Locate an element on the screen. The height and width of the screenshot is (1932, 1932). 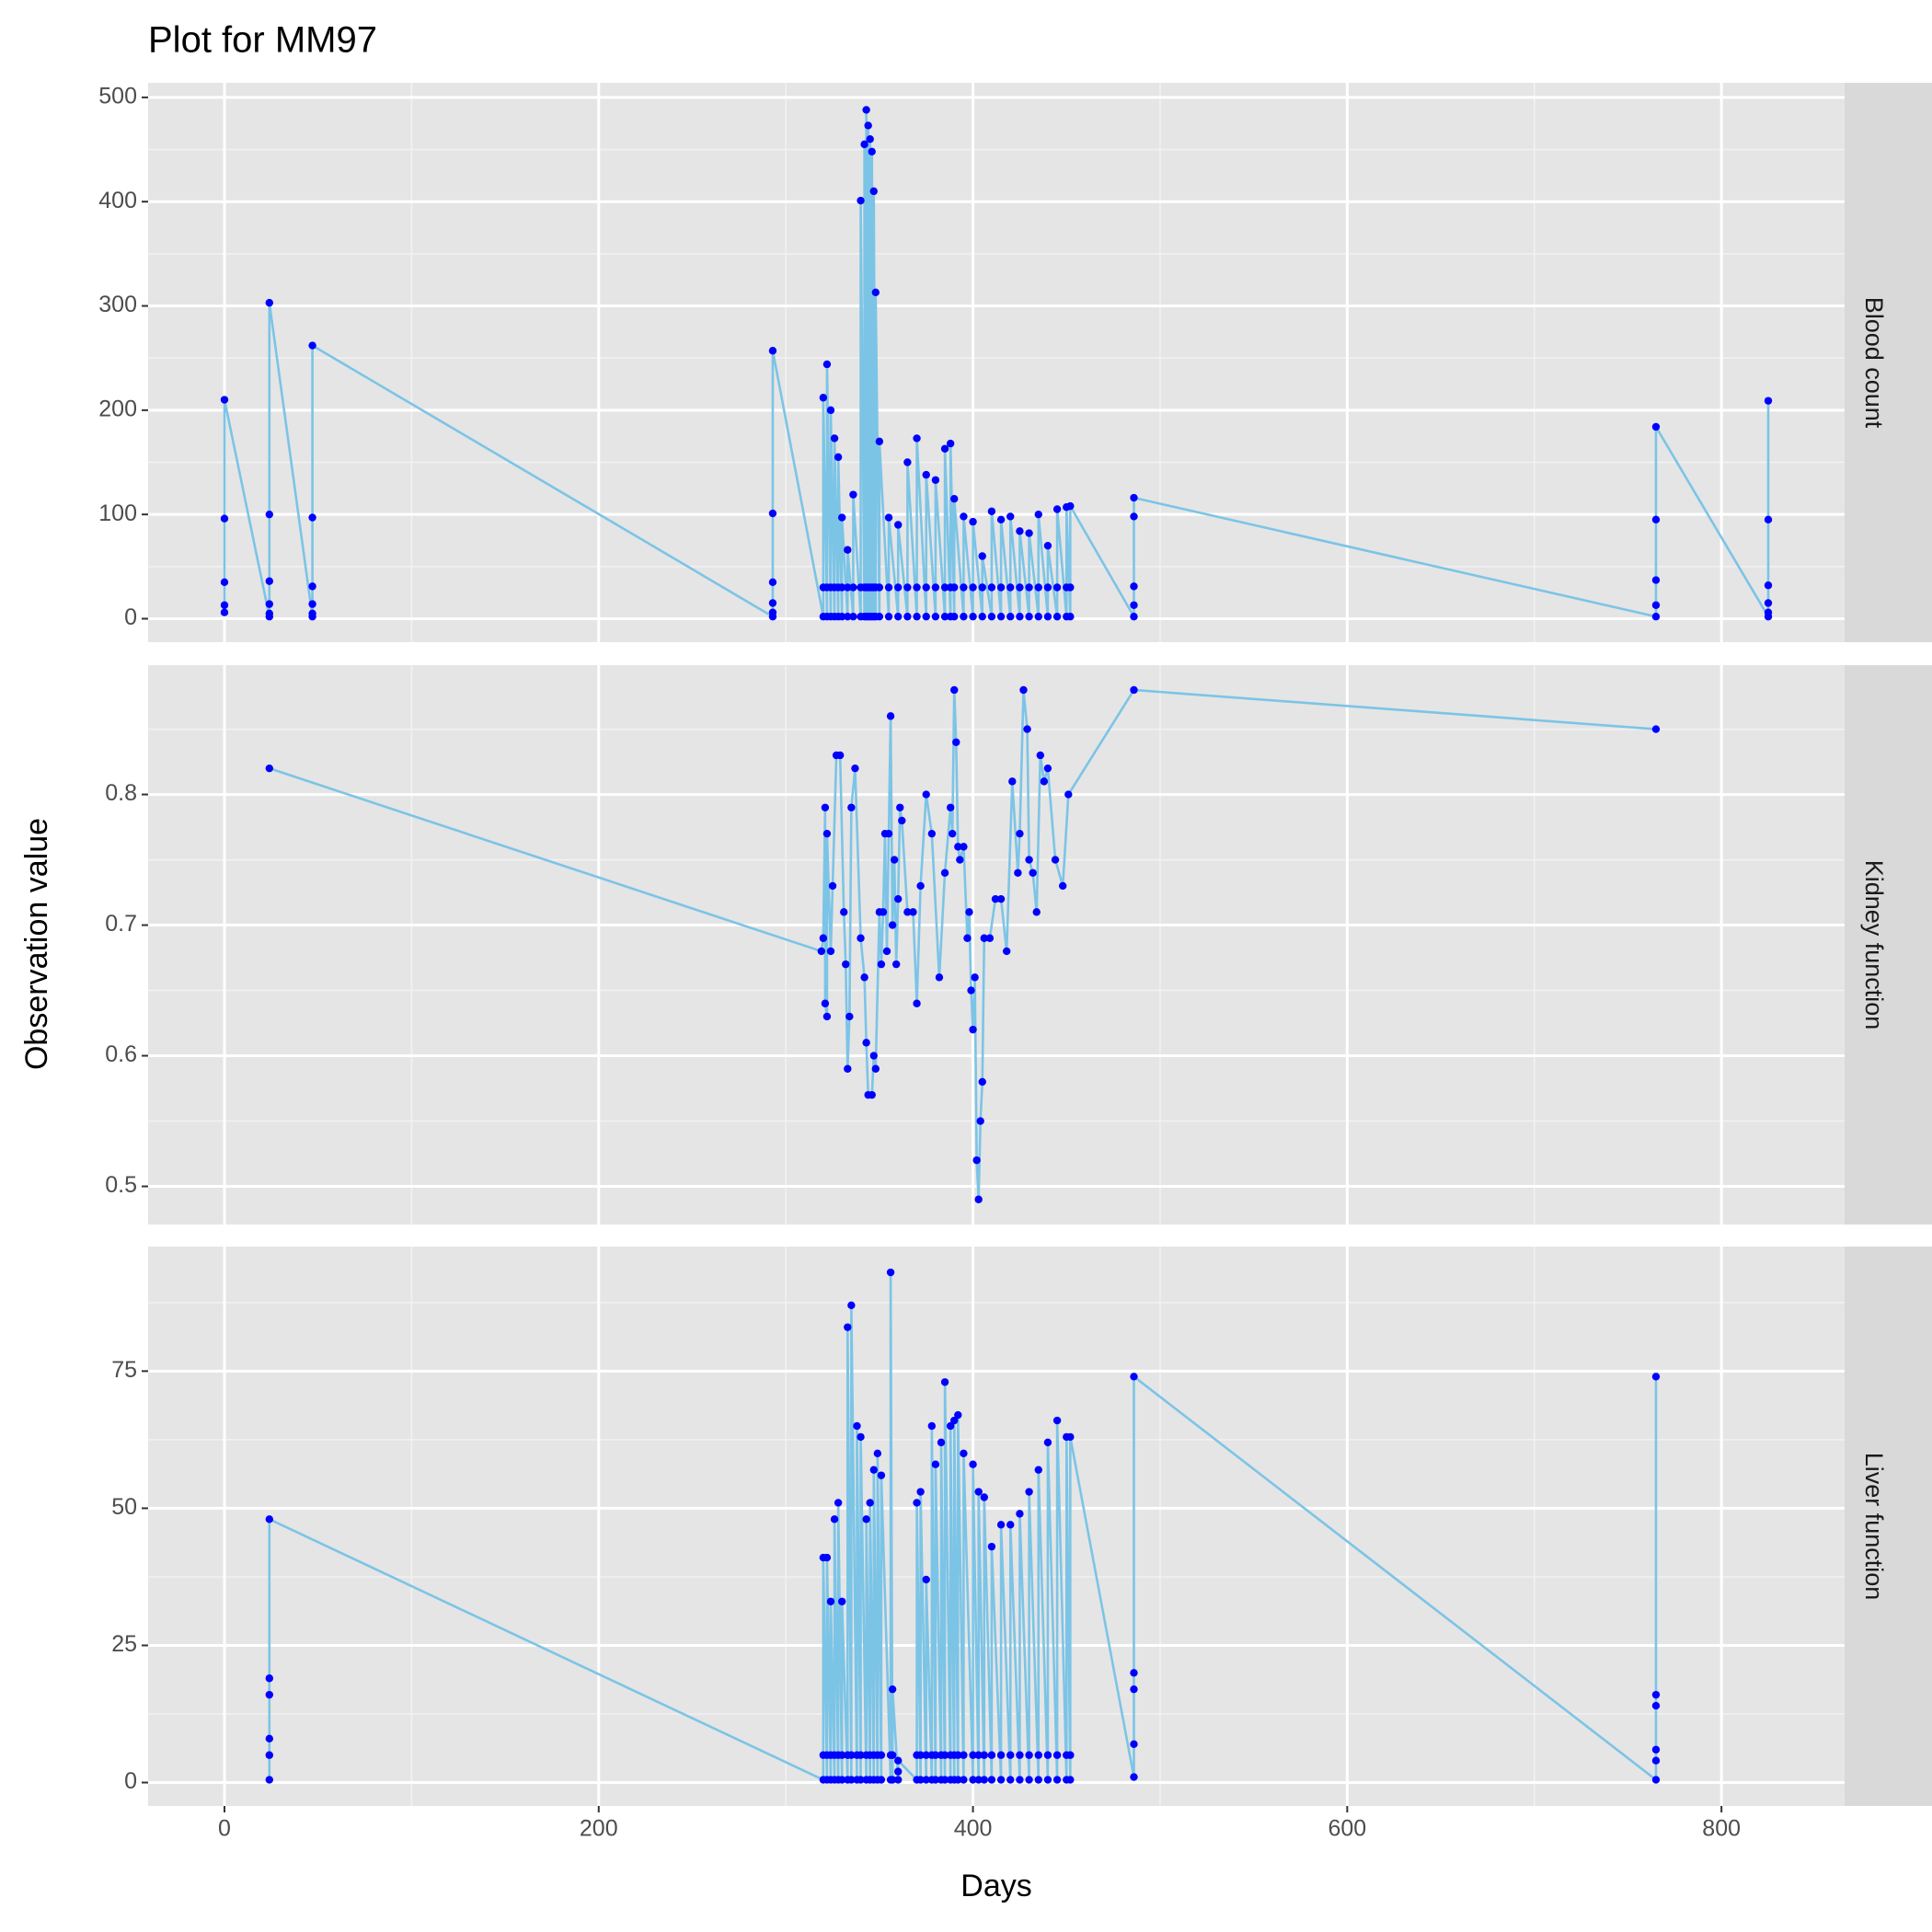
facet-strip is located at coordinates (1888, 1526).